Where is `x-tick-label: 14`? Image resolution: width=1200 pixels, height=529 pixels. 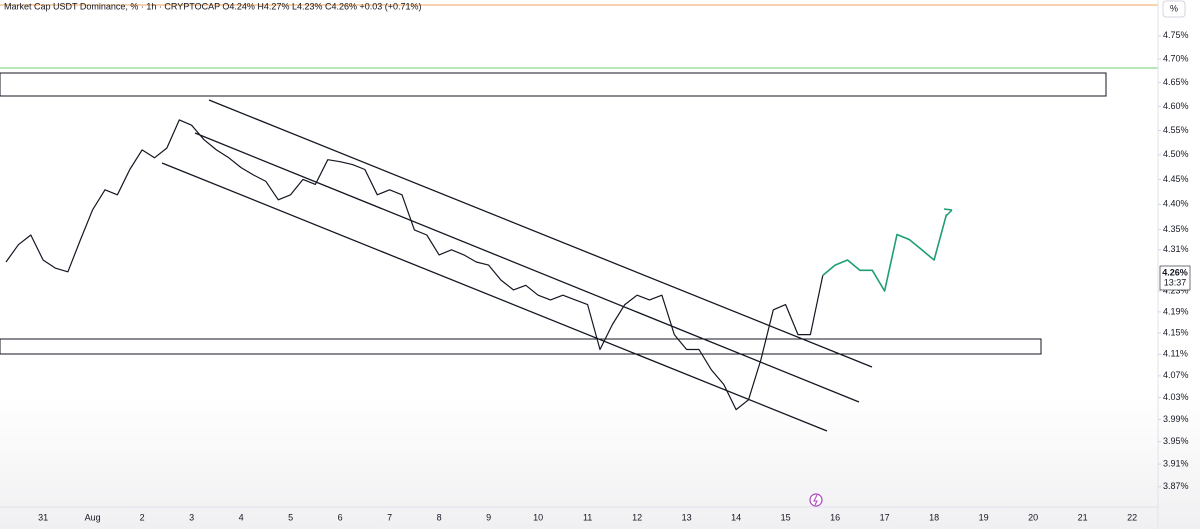
x-tick-label: 14 is located at coordinates (736, 517).